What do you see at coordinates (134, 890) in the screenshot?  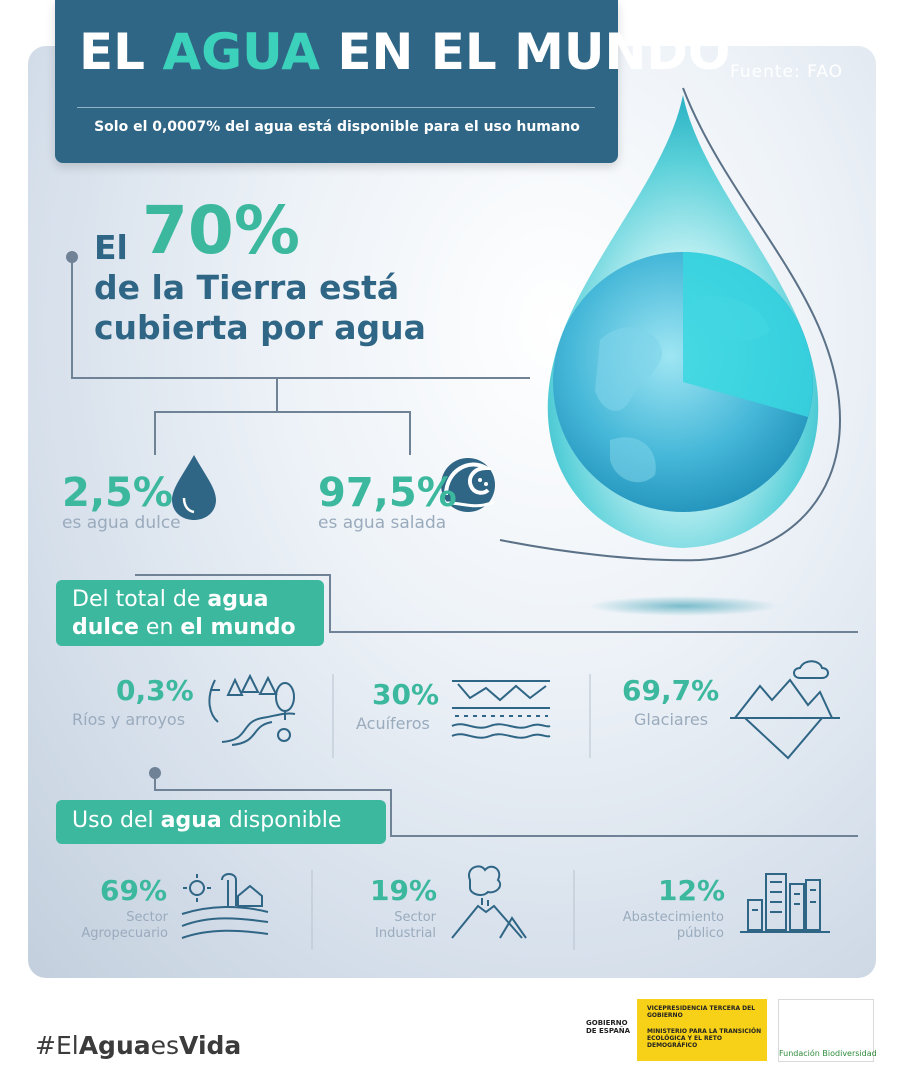 I see `agro-value: 69%` at bounding box center [134, 890].